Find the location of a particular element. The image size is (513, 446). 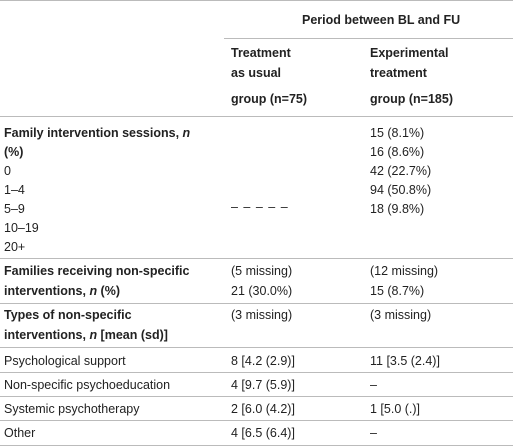

row-label: Non-specific psychoeducation is located at coordinates (87, 385).